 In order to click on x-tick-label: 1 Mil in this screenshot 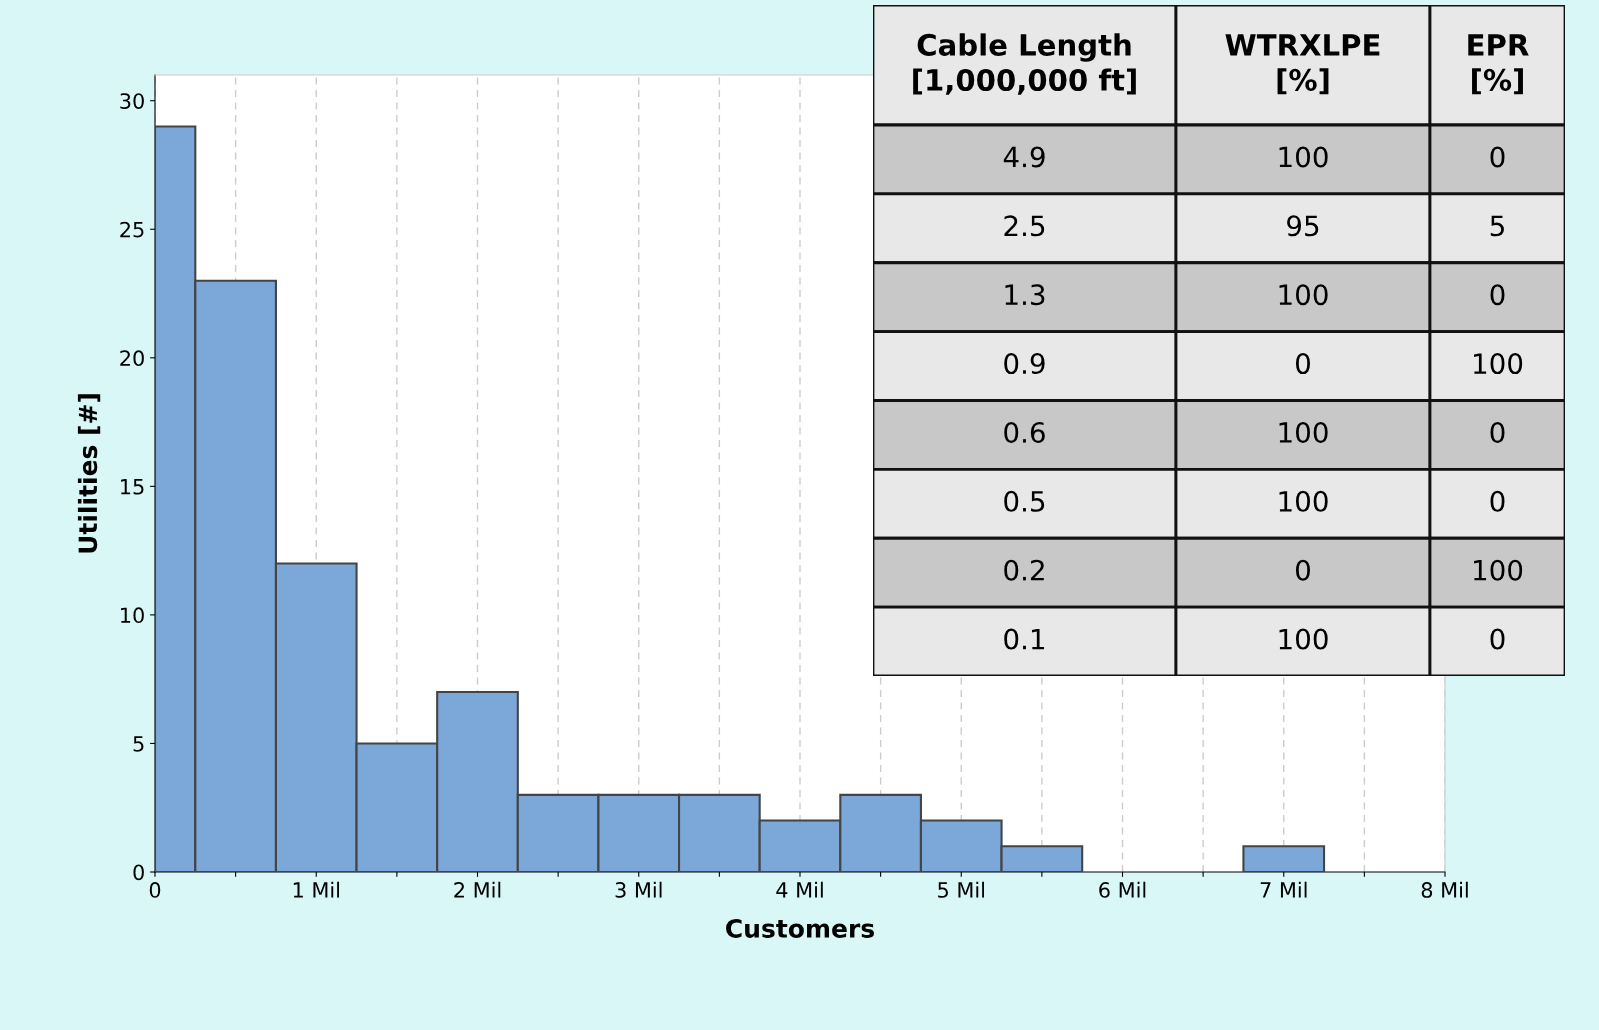, I will do `click(316, 889)`.